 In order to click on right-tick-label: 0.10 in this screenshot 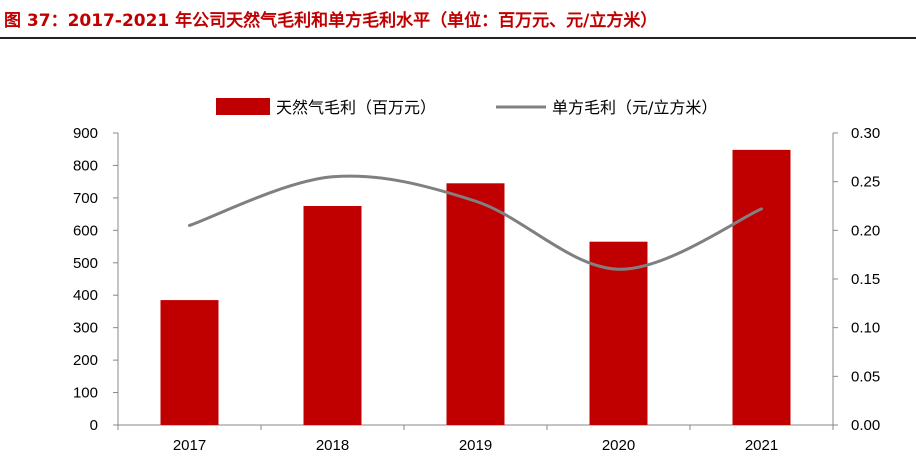, I will do `click(865, 328)`.